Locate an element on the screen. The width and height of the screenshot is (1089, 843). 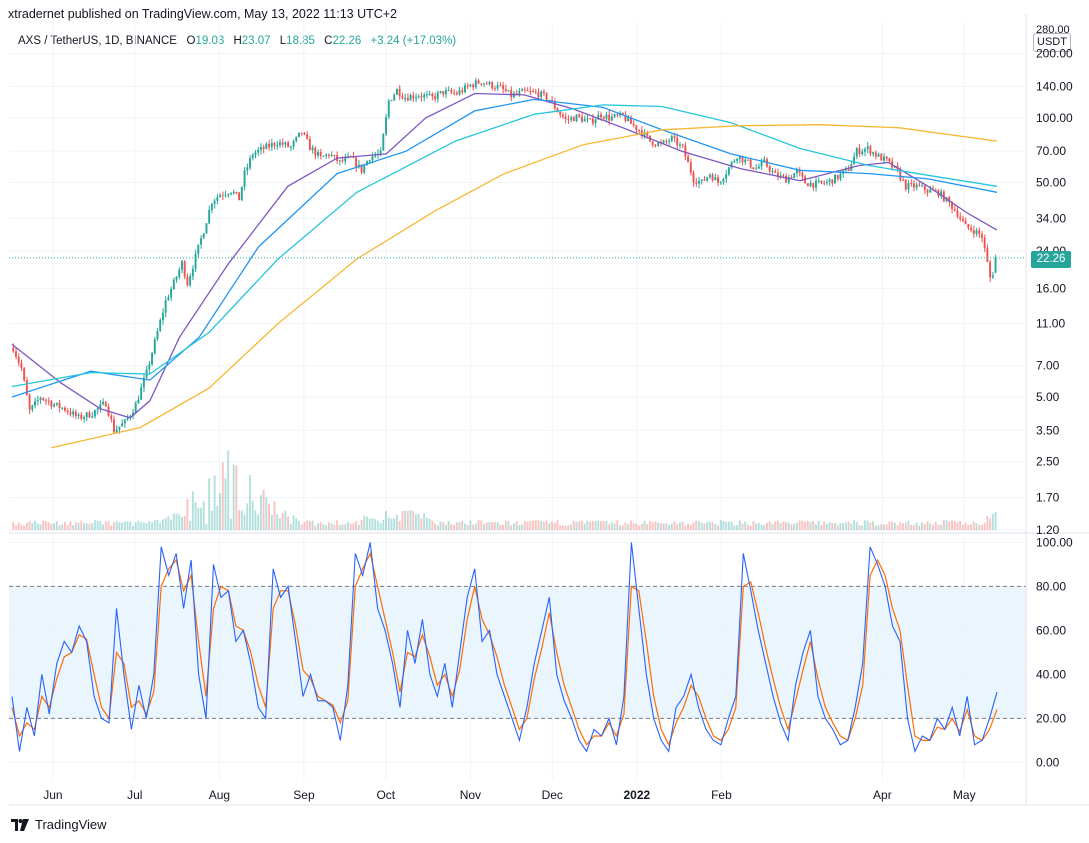
symbol-name: AXS / TetherUS, 1D, BINANCE is located at coordinates (97, 41).